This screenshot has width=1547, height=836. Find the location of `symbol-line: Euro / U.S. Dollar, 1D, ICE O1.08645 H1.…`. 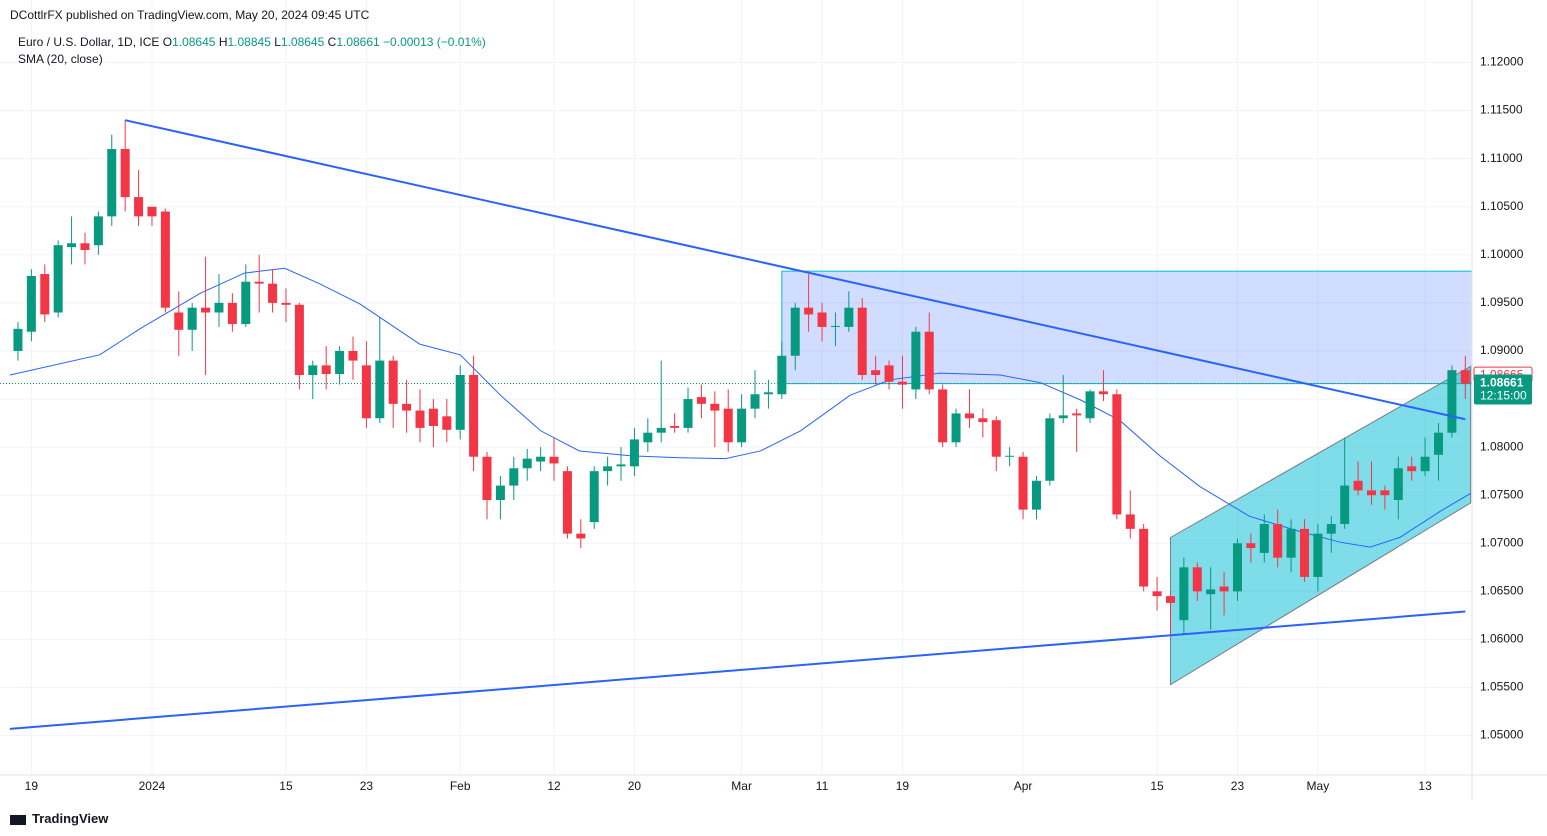

symbol-line: Euro / U.S. Dollar, 1D, ICE O1.08645 H1.… is located at coordinates (252, 42).